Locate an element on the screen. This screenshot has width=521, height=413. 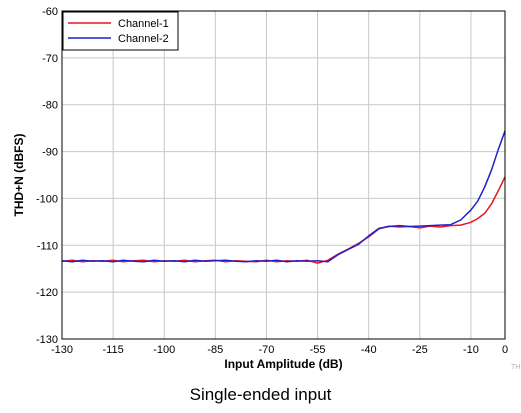
y-tick-label: -120 is located at coordinates (47, 293).